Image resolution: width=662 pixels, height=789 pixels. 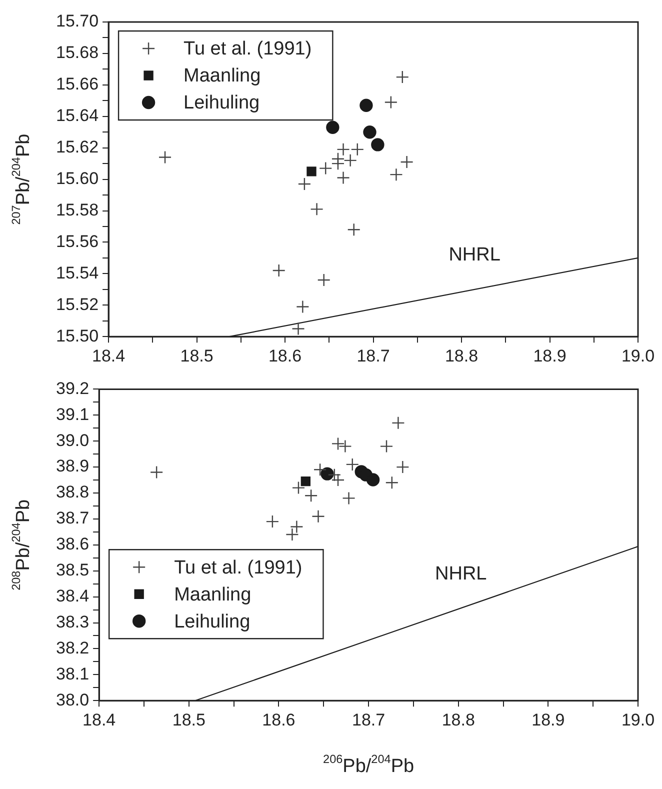 I want to click on y-axis-title: 208Pb/204Pb, so click(x=22, y=544).